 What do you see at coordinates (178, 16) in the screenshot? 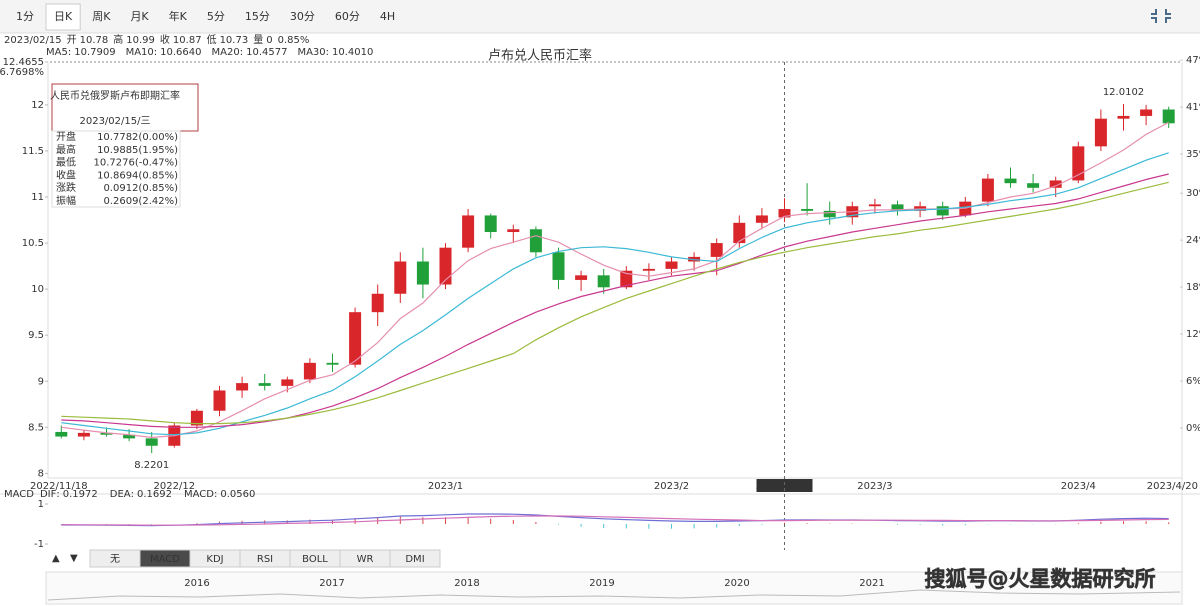
I see `tab: 年K` at bounding box center [178, 16].